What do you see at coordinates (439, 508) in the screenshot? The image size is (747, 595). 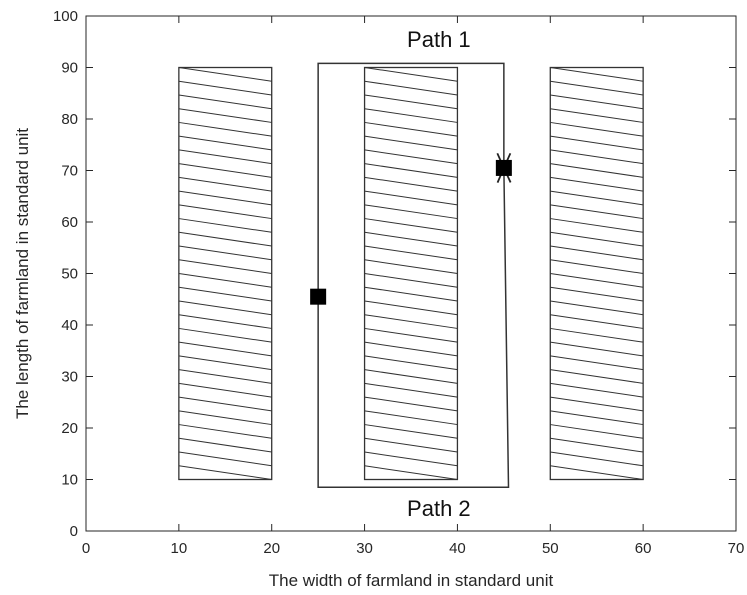 I see `path-2-label: Path 2` at bounding box center [439, 508].